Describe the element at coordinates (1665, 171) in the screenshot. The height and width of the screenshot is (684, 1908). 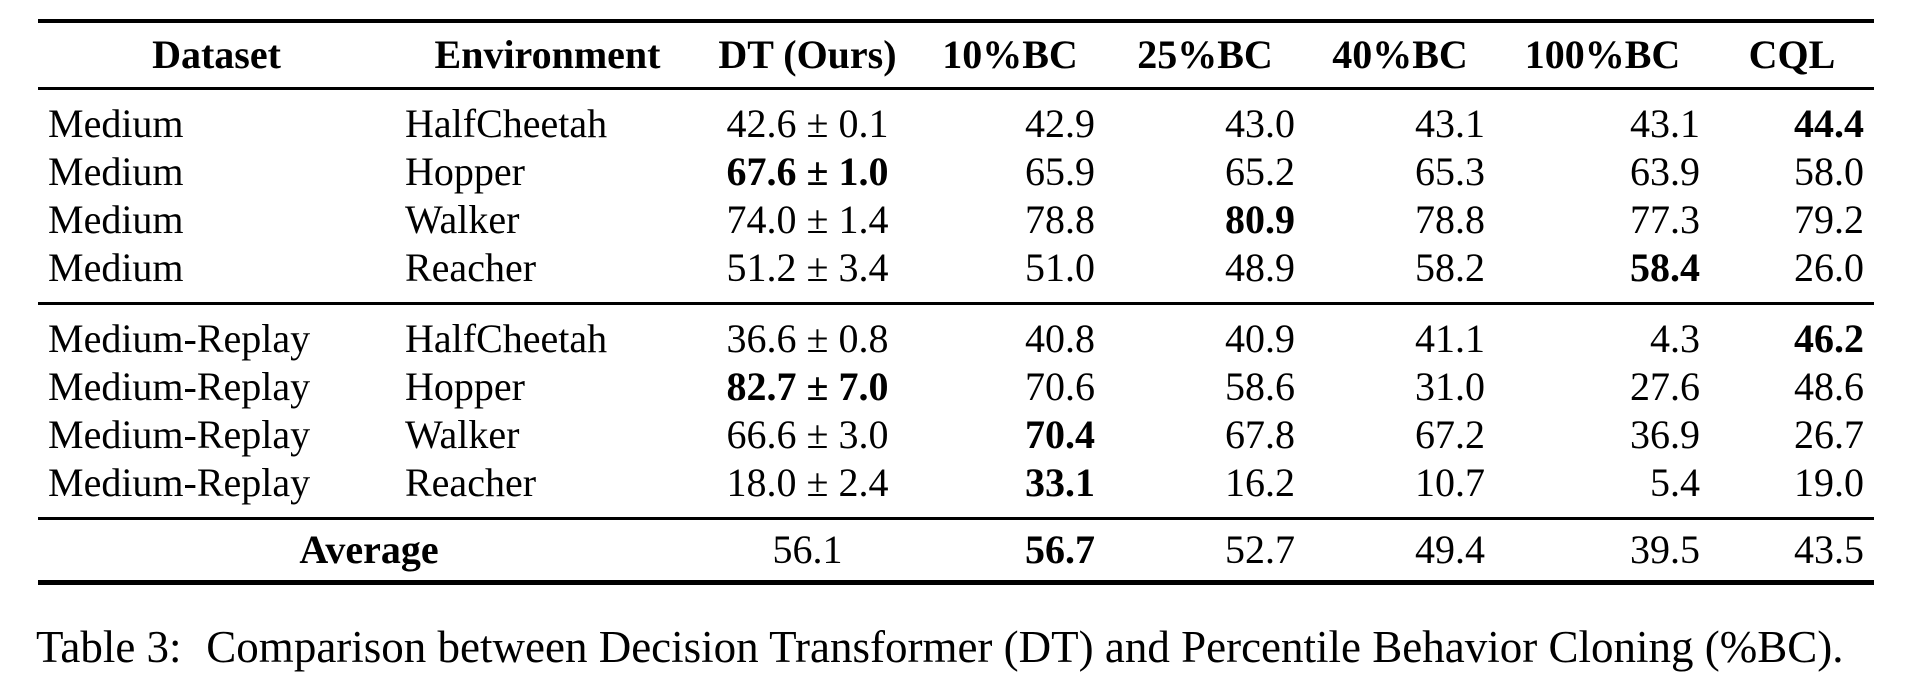
I see `bc100-score-cell: 63.9` at that location.